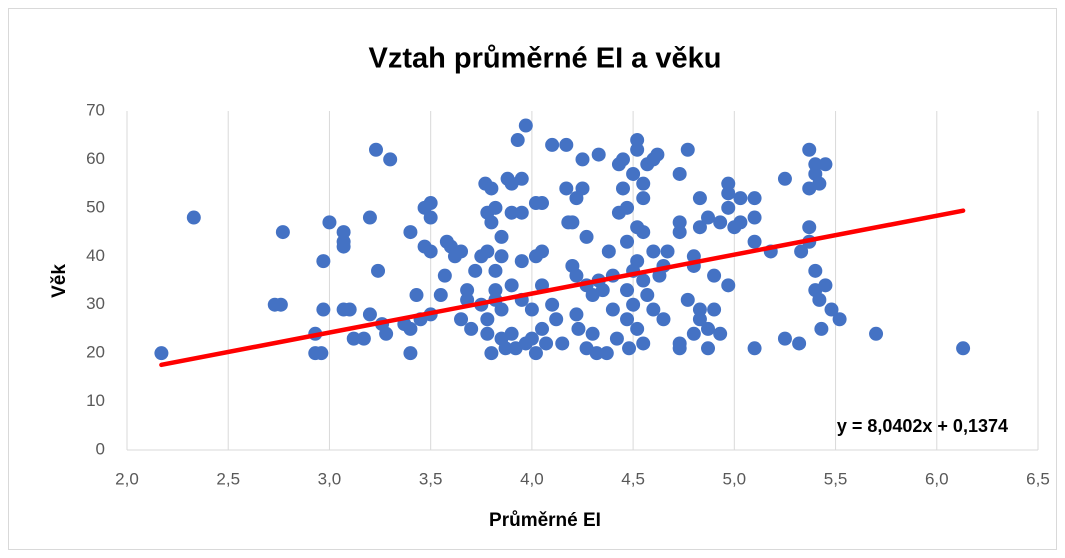 The image size is (1065, 558). Describe the element at coordinates (95, 206) in the screenshot. I see `y-tick-label: 50` at that location.